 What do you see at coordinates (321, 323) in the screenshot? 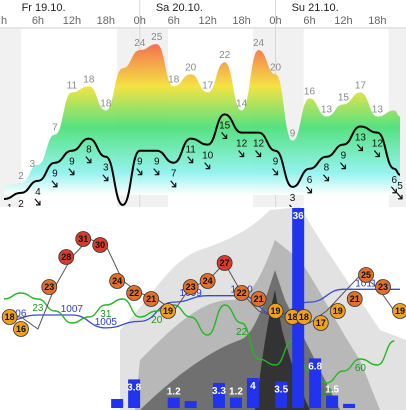
I see `temperature-value-label: 17` at bounding box center [321, 323].